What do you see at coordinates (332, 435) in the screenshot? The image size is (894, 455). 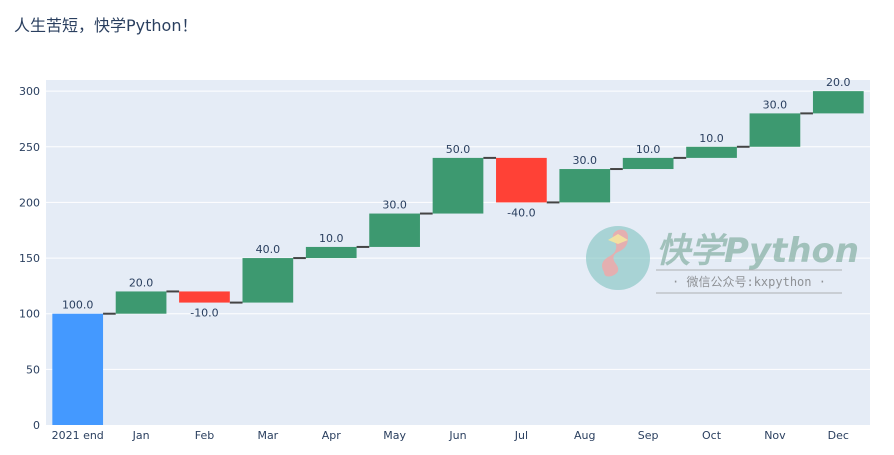 I see `x-tick-label: Apr` at bounding box center [332, 435].